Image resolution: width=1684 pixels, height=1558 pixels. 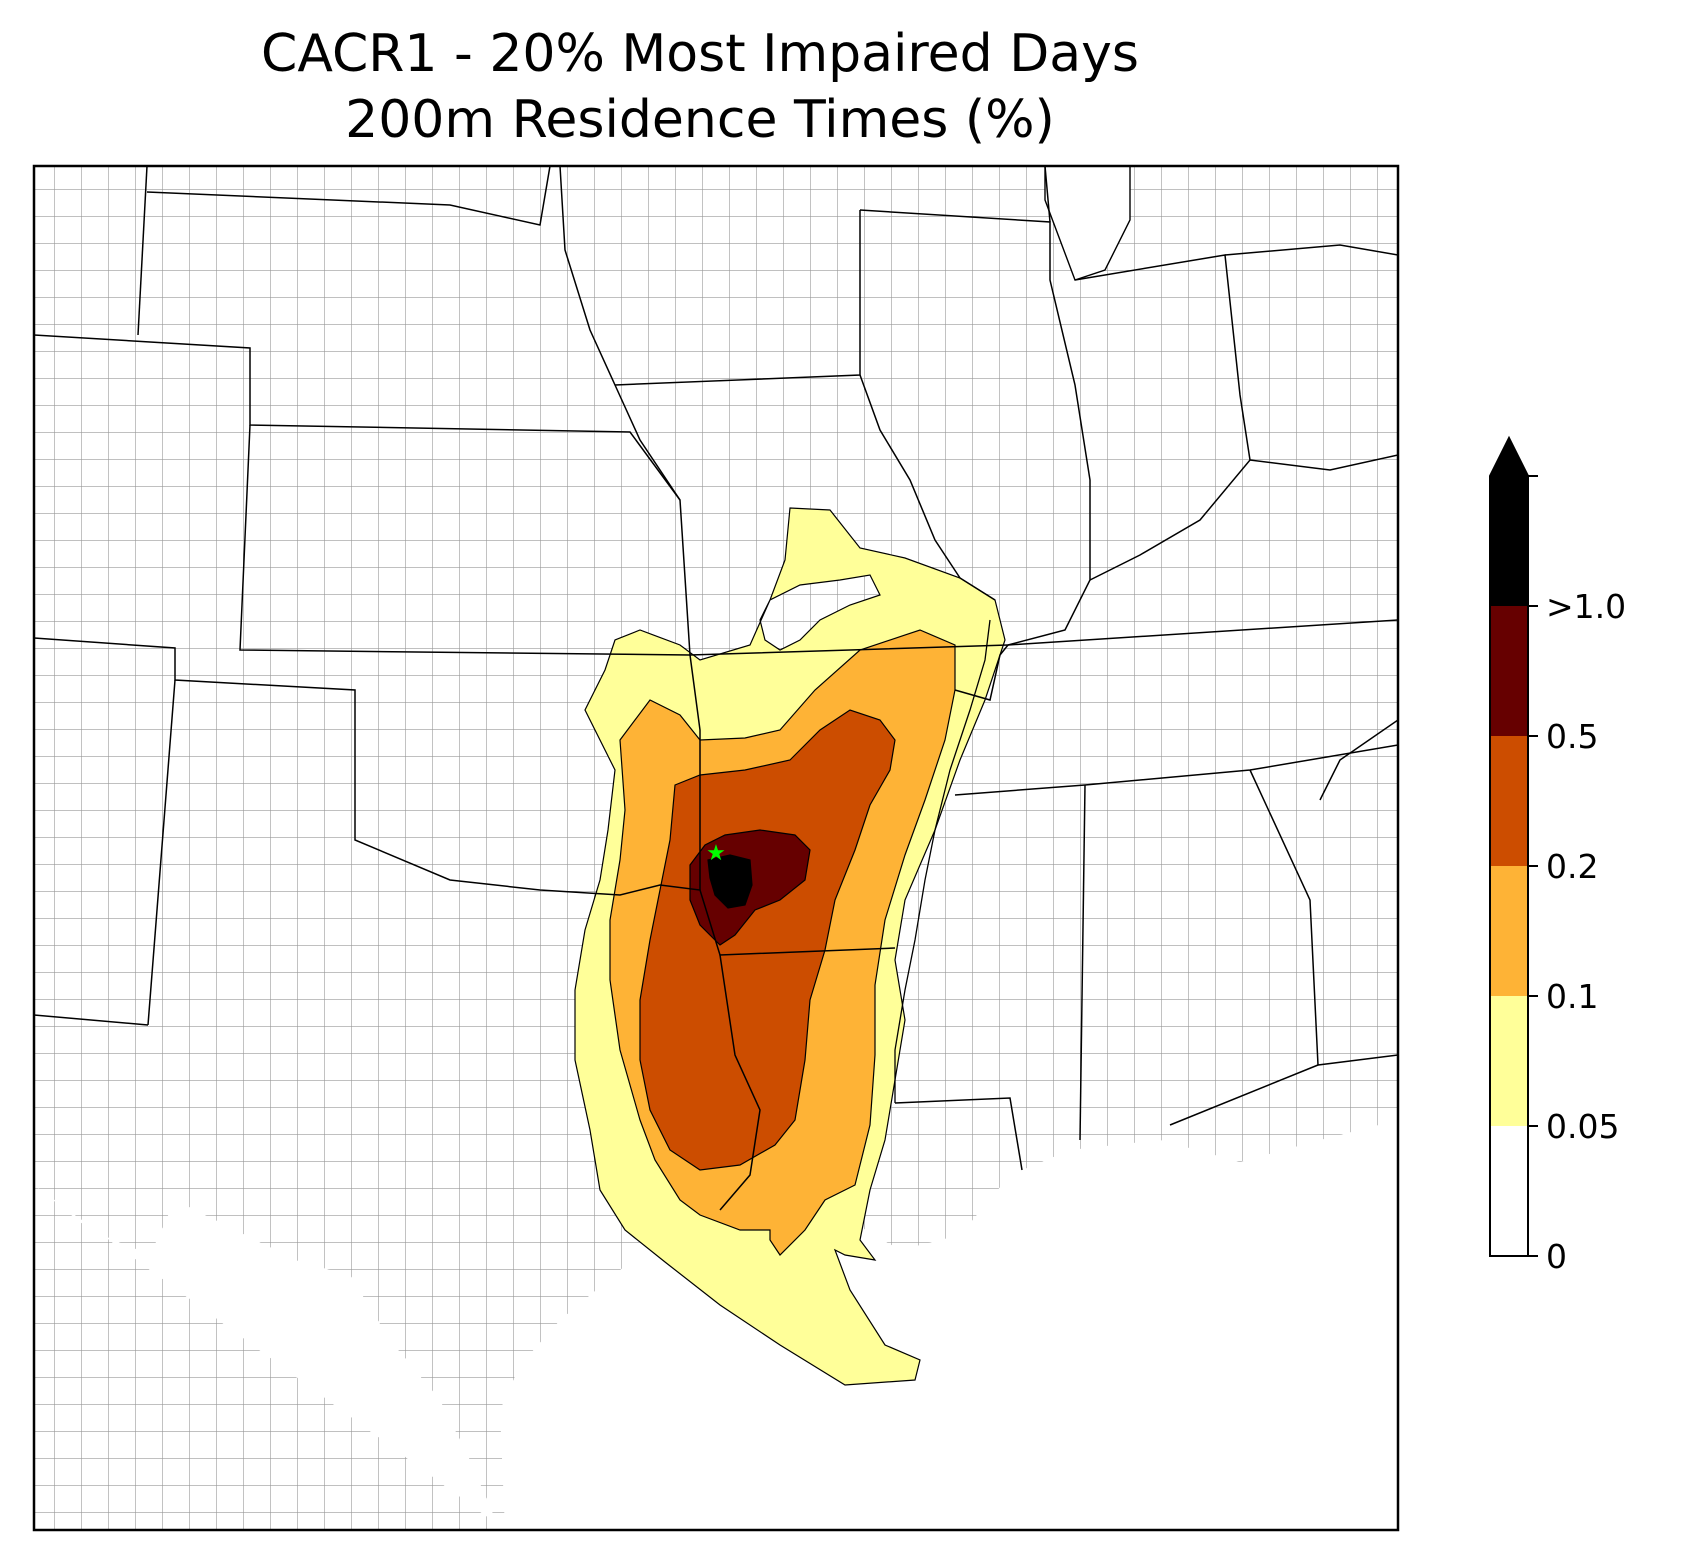 I want to click on colorbar-tick-label: 0.5, so click(x=1572, y=736).